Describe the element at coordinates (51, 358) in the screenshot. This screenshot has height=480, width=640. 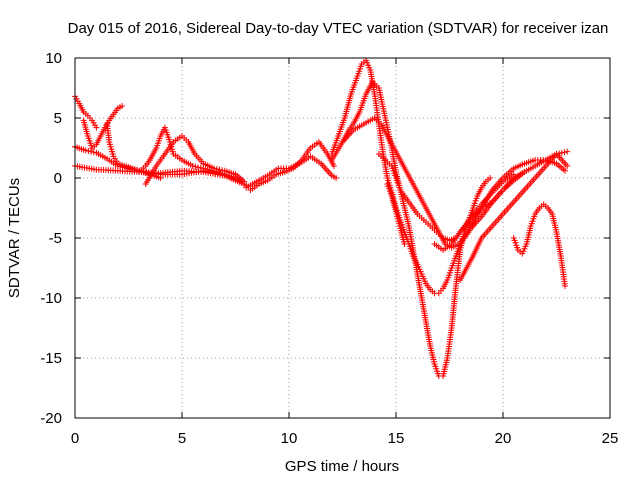
I see `y-tick-label: -15` at that location.